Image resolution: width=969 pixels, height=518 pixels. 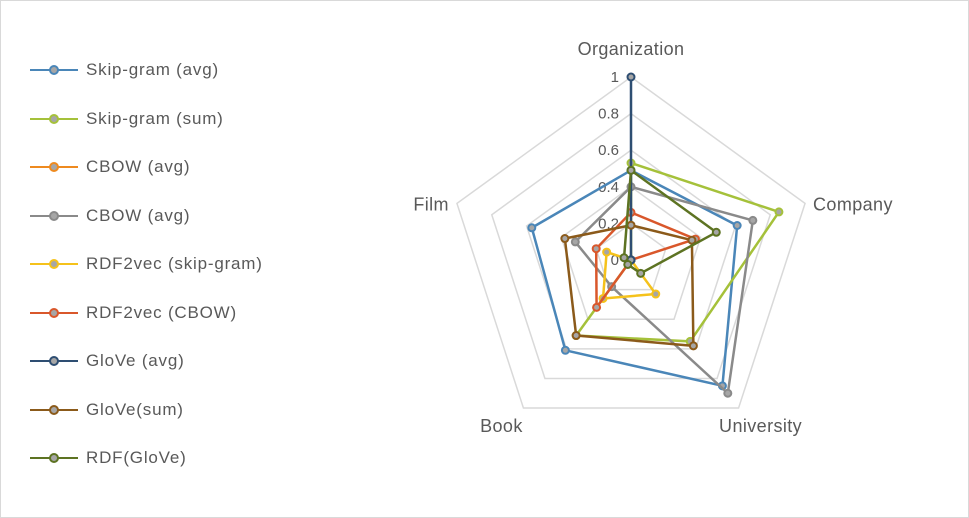 I want to click on category-label: Film, so click(x=431, y=204).